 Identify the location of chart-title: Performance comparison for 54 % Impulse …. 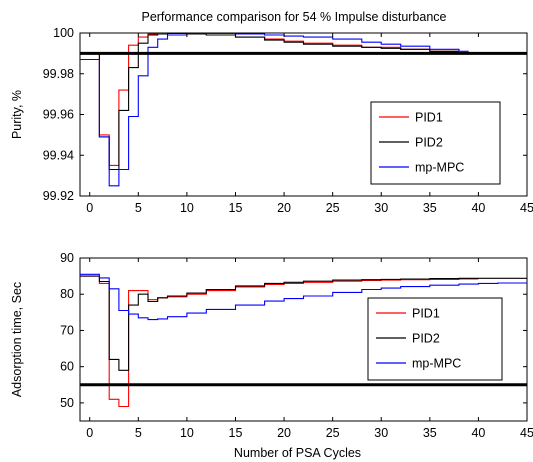
(293, 17).